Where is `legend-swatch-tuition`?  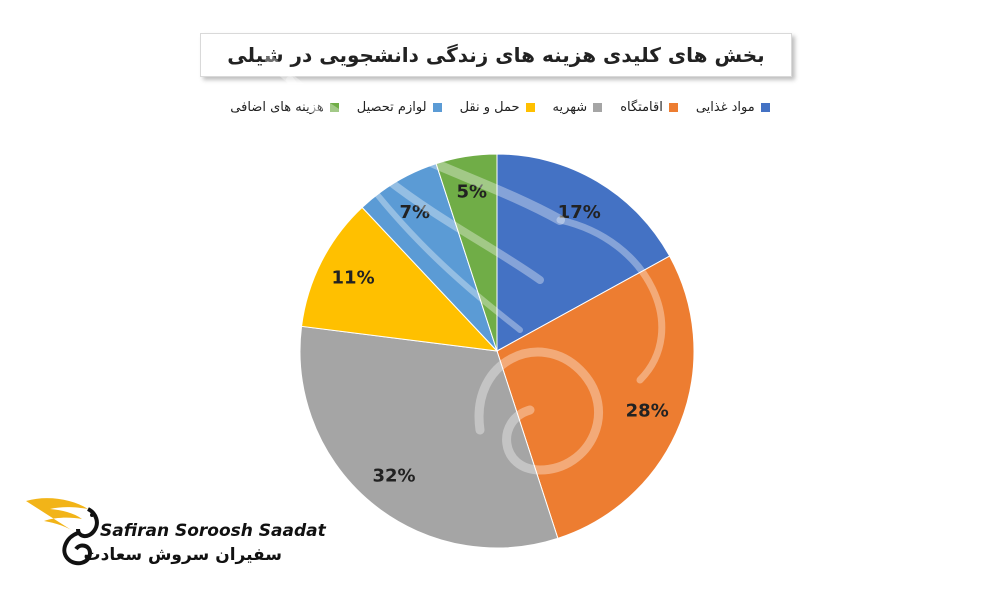
legend-swatch-tuition is located at coordinates (598, 107).